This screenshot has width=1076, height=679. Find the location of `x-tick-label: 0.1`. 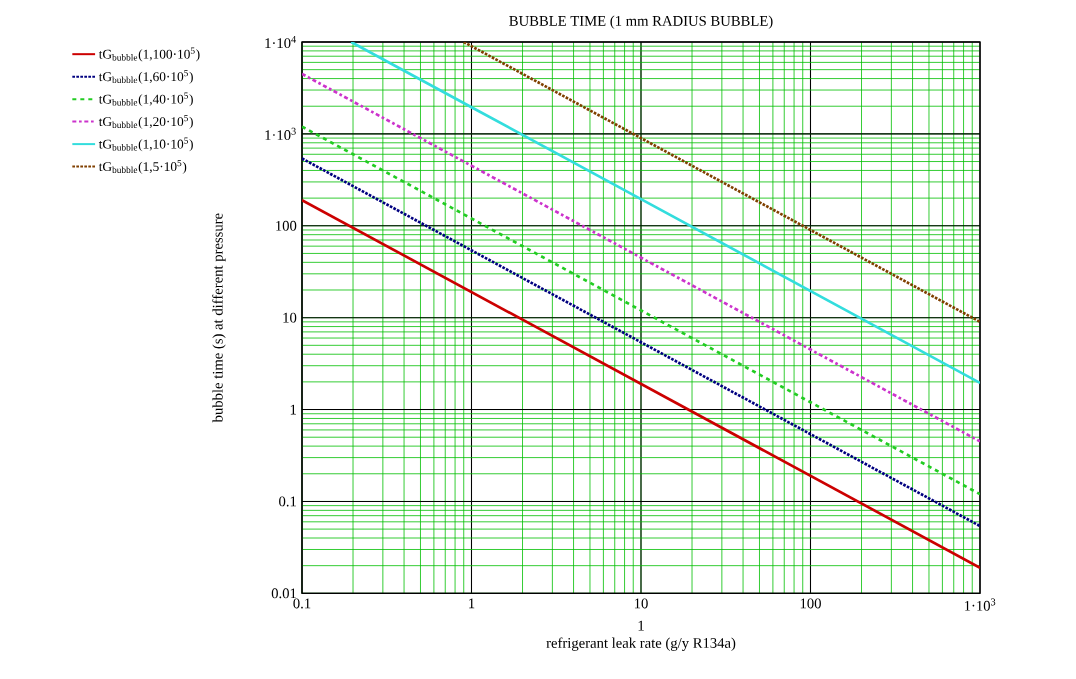

x-tick-label: 0.1 is located at coordinates (302, 603).